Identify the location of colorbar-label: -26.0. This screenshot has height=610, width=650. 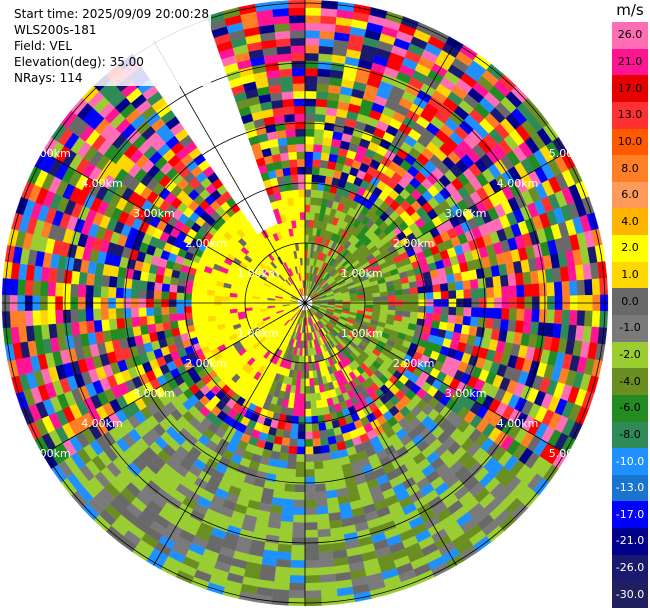
(630, 568).